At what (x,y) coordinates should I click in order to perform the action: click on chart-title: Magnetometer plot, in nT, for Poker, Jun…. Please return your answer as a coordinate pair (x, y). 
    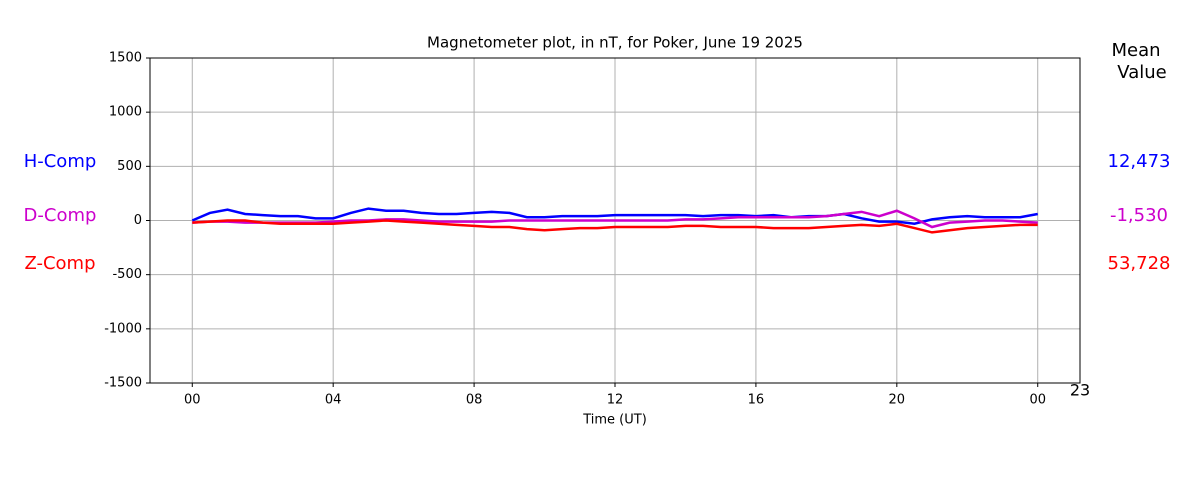
    Looking at the image, I should click on (615, 43).